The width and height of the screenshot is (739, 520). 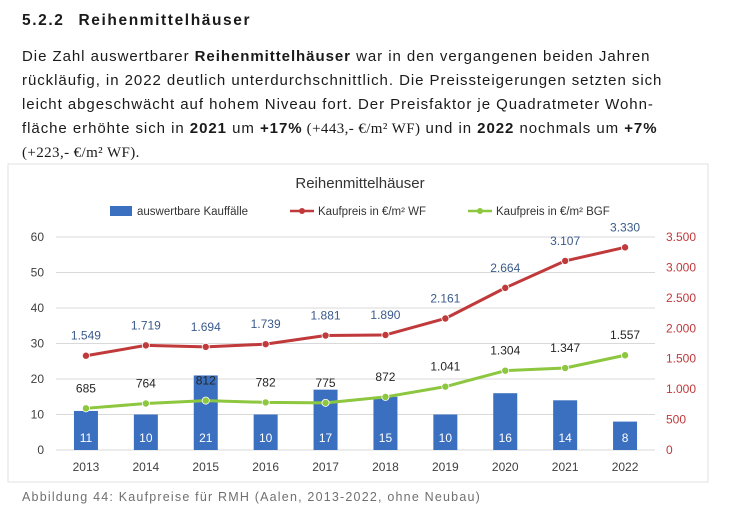 What do you see at coordinates (40, 450) in the screenshot?
I see `y-left-tick-label: 0` at bounding box center [40, 450].